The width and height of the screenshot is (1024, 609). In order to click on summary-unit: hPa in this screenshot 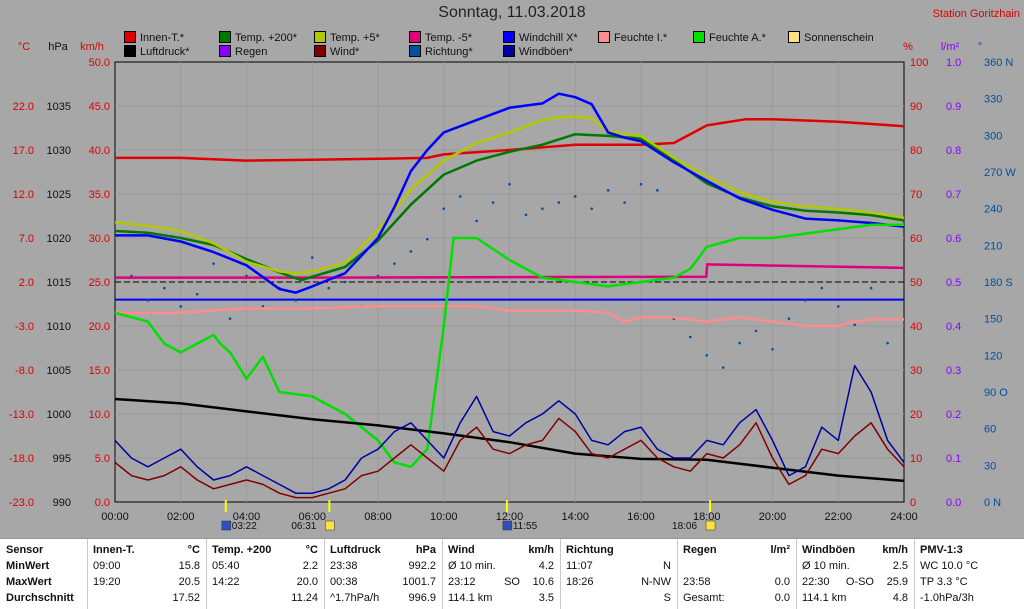, I will do `click(425, 550)`.